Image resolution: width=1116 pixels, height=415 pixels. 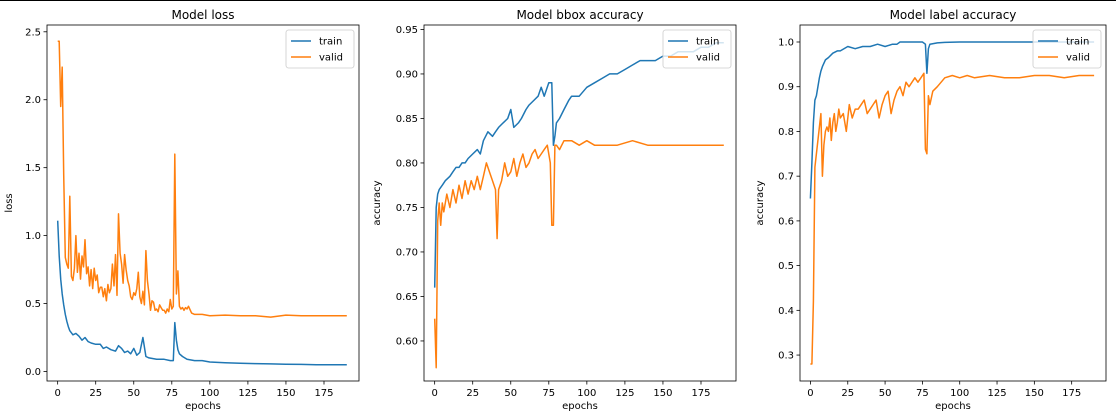 I want to click on chart-title: Model bbox accuracy, so click(x=579, y=15).